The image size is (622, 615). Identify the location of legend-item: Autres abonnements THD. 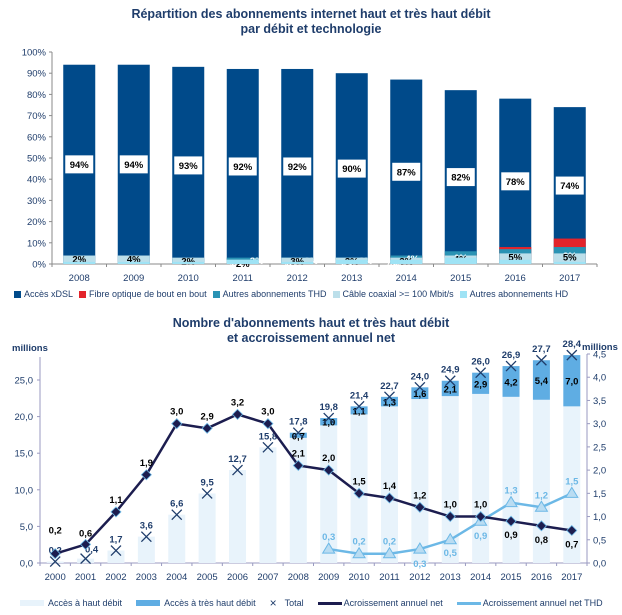
(269, 294).